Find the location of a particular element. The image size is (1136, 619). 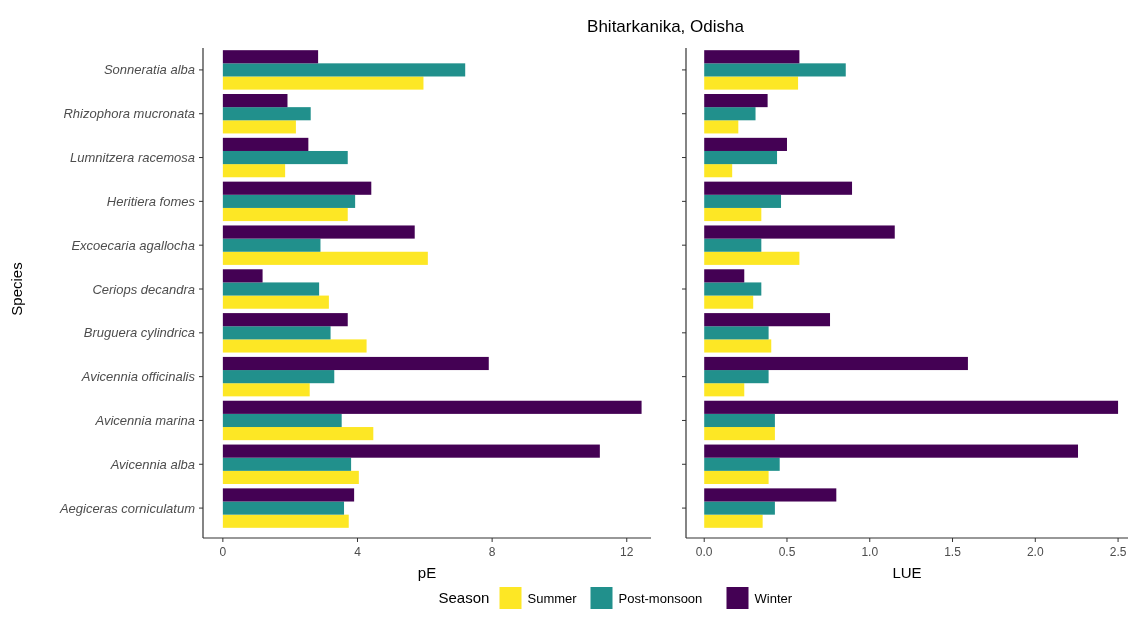

legend-label: Post-monsoon is located at coordinates (660, 598).